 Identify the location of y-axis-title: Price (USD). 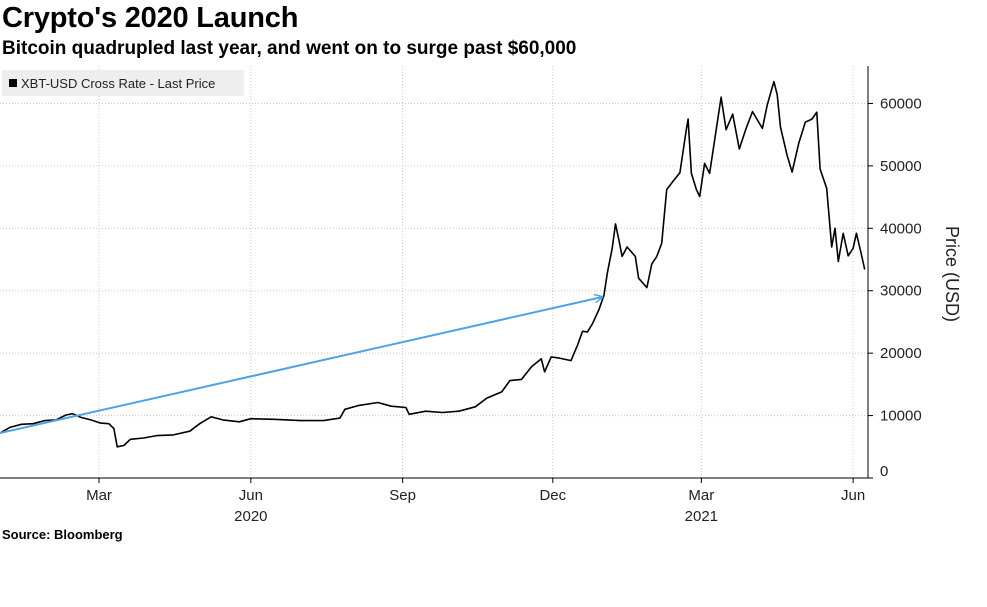
(952, 274).